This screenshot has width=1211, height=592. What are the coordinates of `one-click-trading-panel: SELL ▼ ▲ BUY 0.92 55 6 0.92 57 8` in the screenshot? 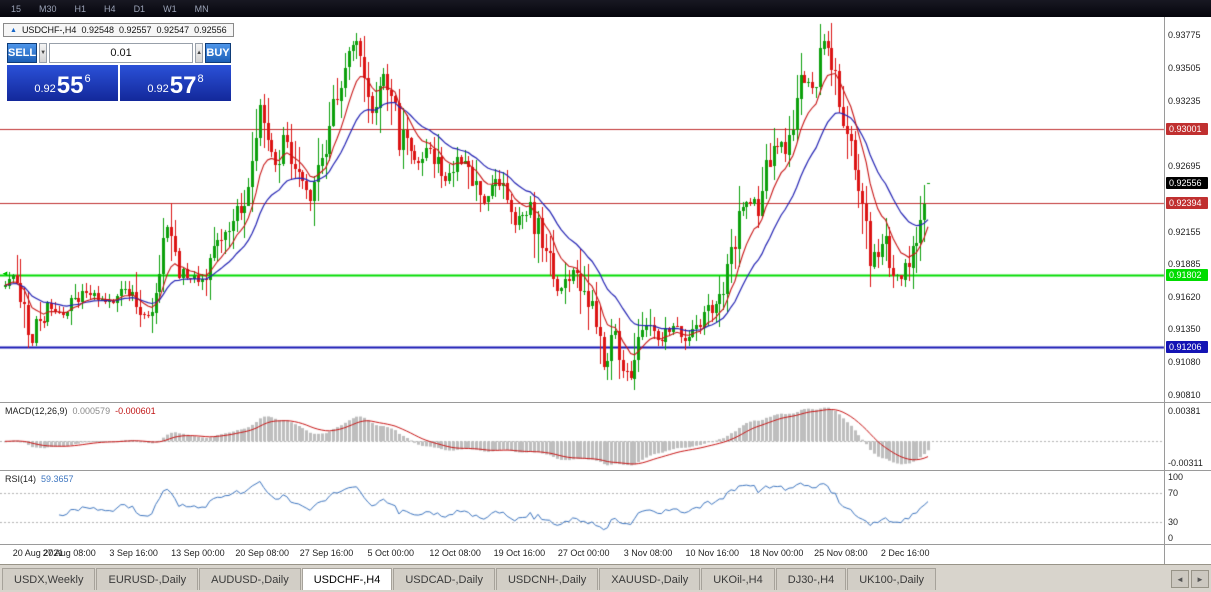 It's located at (119, 72).